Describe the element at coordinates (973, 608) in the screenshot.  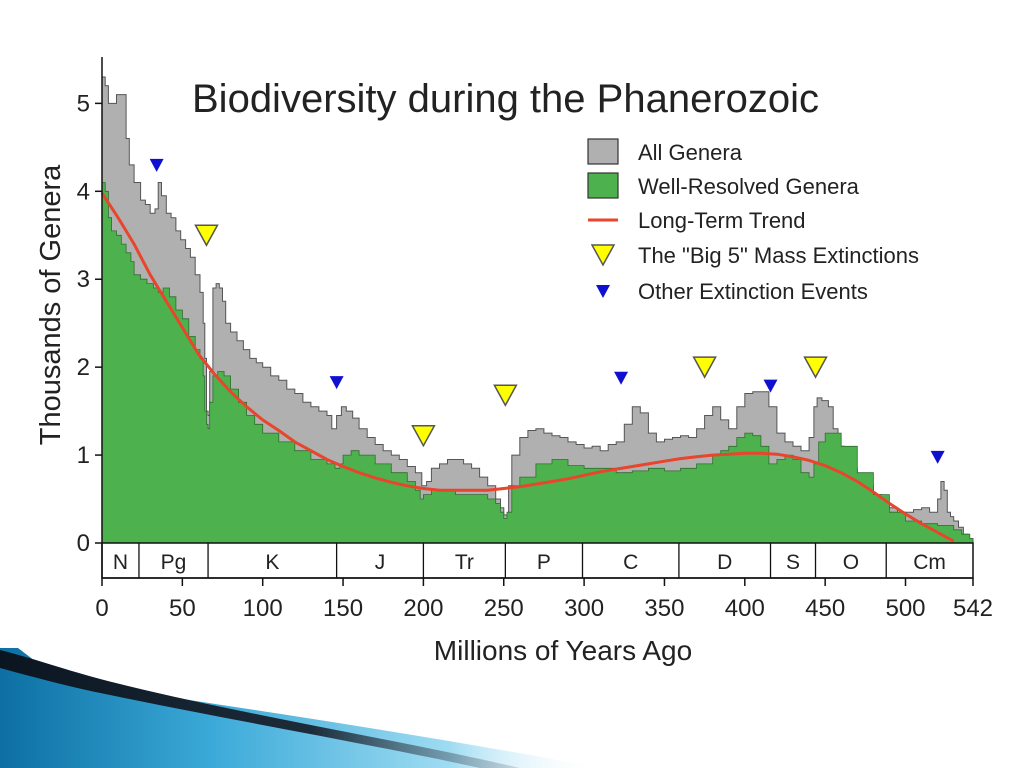
I see `x-tick-label: 542` at that location.